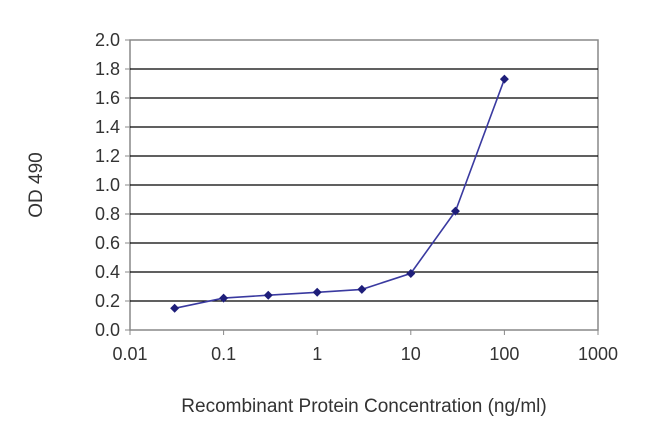  I want to click on y-tick-label: 2.0, so click(107, 40).